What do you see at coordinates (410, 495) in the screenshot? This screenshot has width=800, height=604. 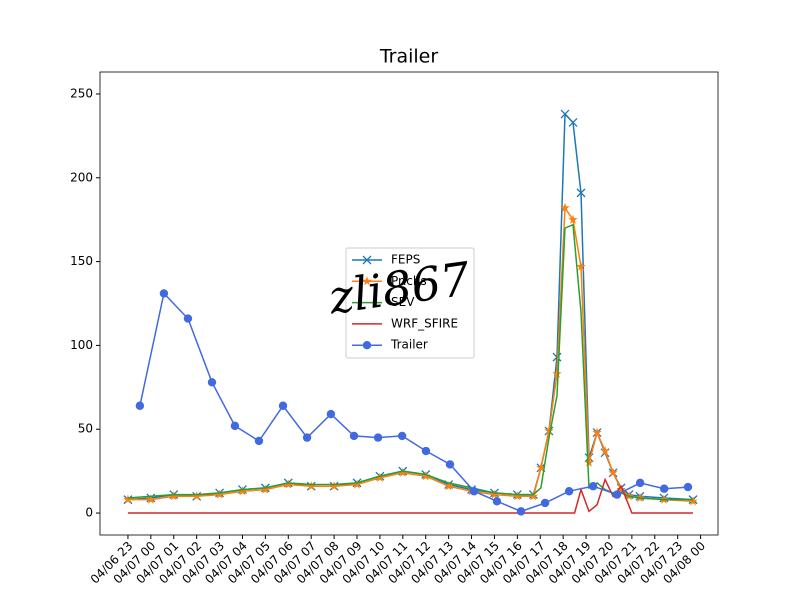 I see `series-line` at bounding box center [410, 495].